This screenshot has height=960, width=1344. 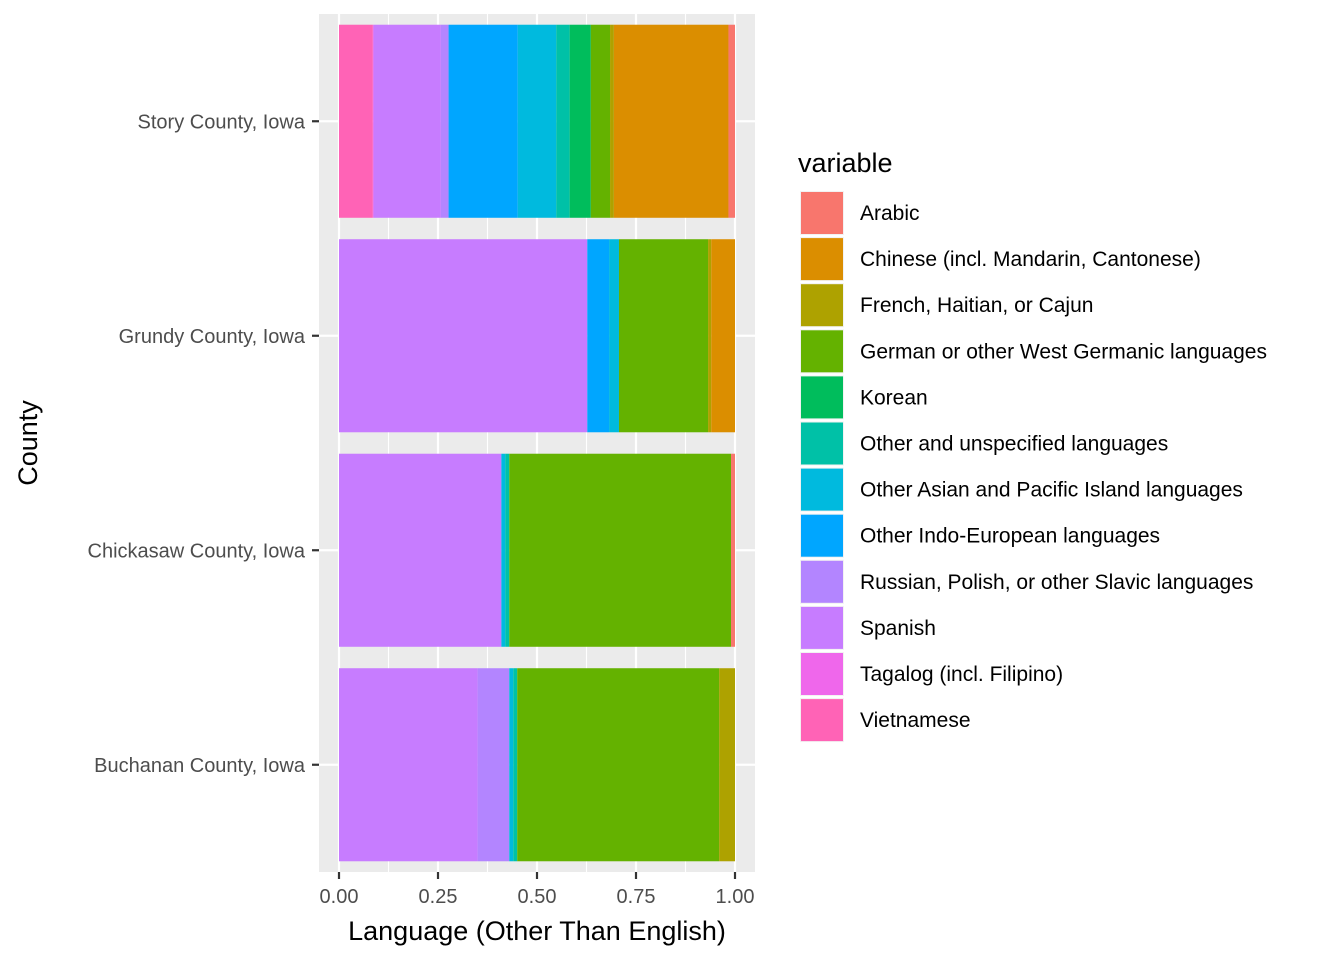 What do you see at coordinates (438, 897) in the screenshot?
I see `x-tick-label: 0.25` at bounding box center [438, 897].